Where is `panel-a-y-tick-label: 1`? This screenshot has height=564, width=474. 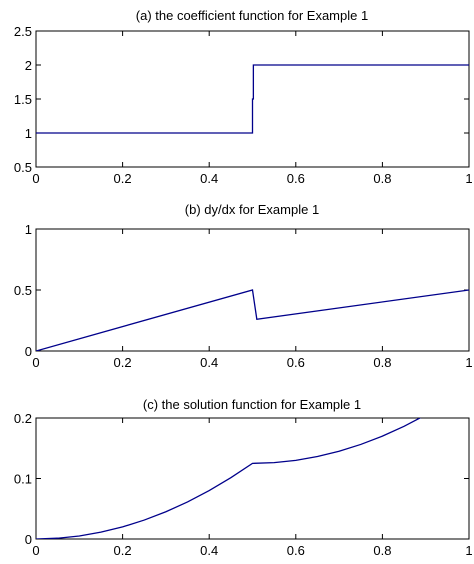 panel-a-y-tick-label: 1 is located at coordinates (28, 133).